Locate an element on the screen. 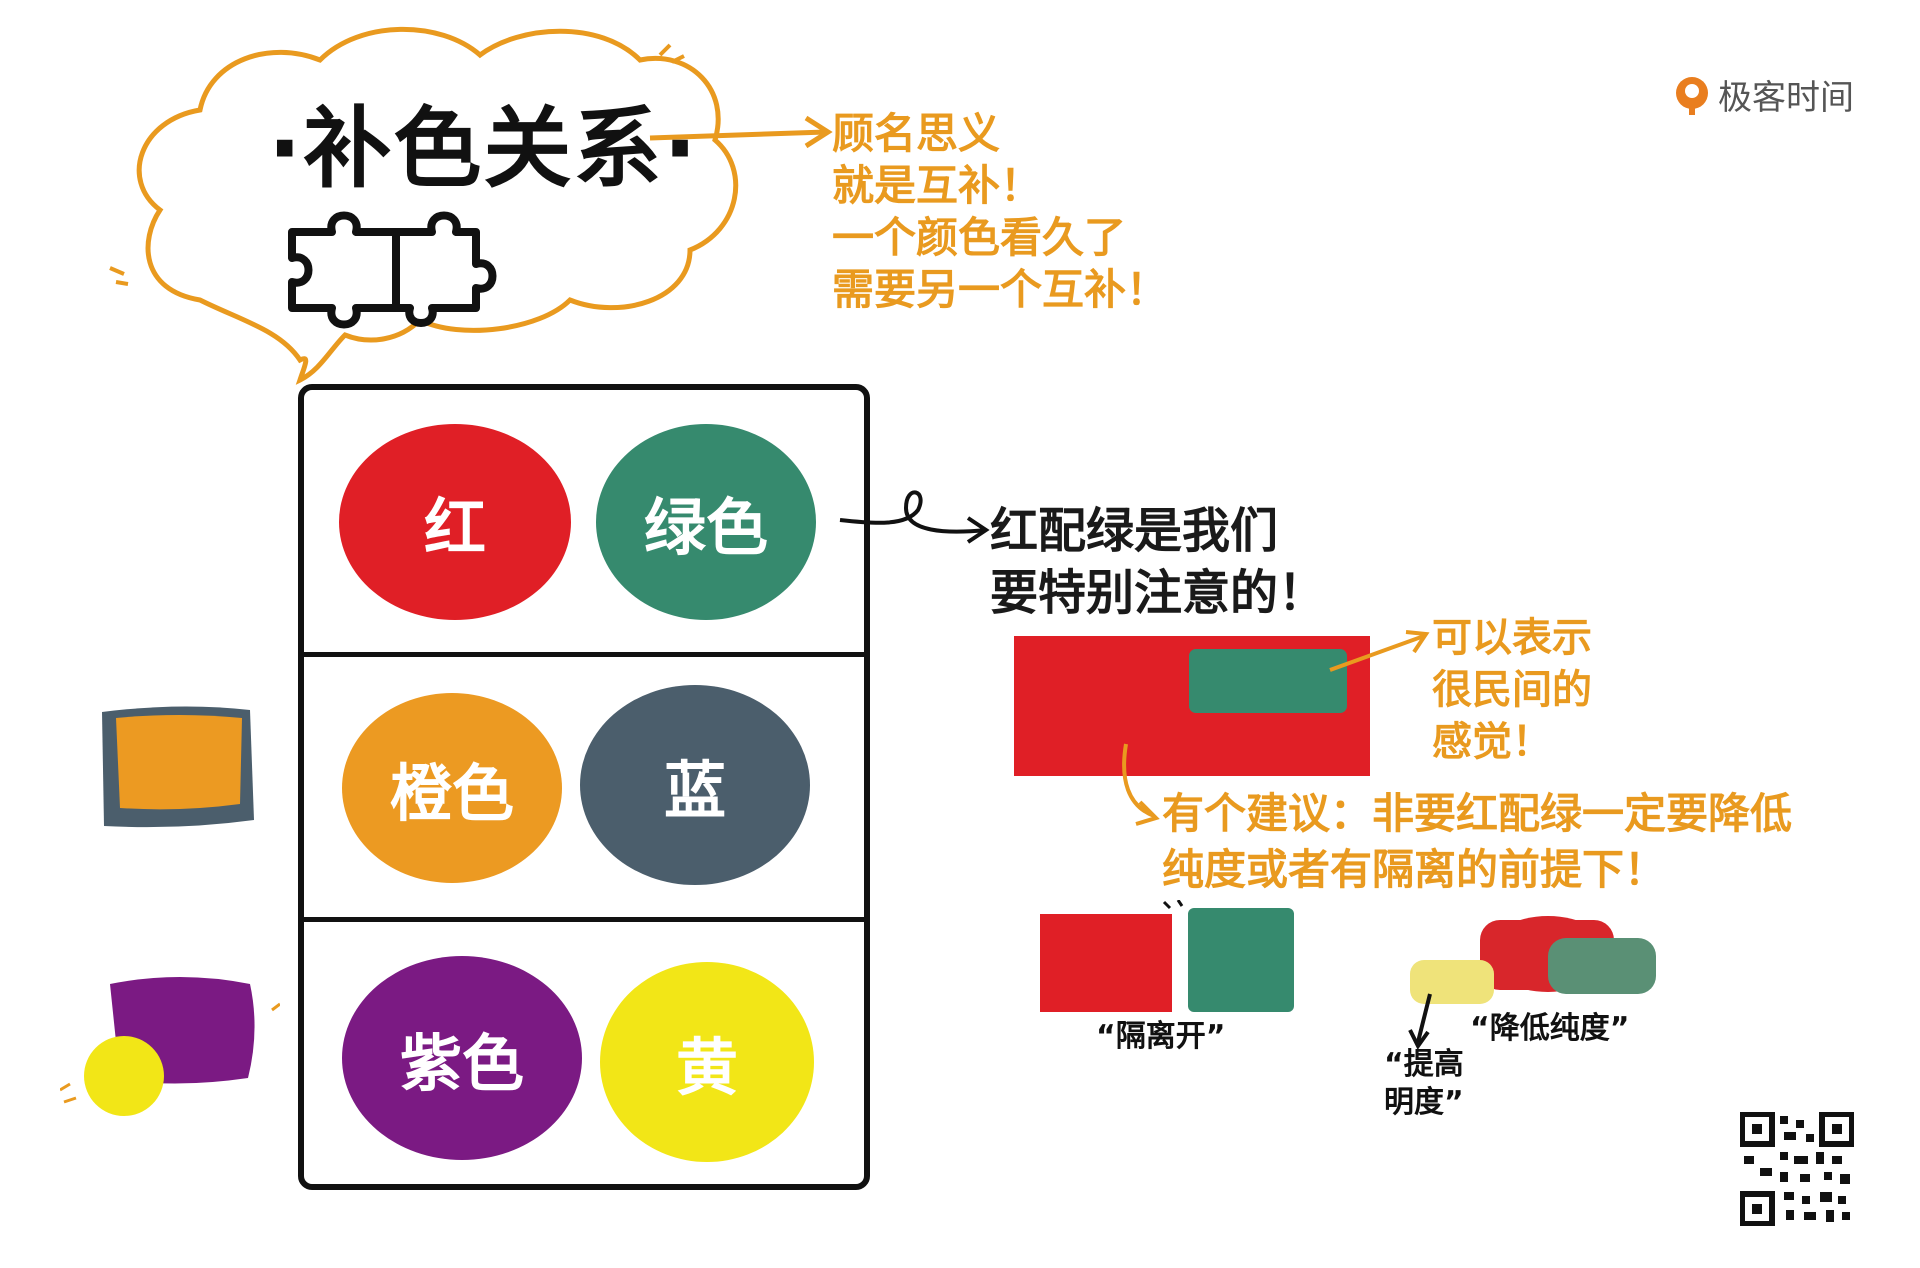 The image size is (1920, 1268). color-circle-yellow: 黄 is located at coordinates (707, 1062).